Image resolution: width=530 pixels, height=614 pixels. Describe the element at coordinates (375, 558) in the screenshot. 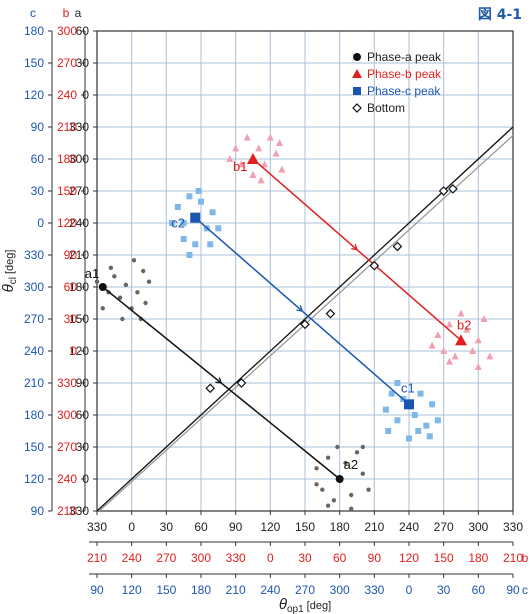

I see `x-axis-b-tick-label: 90` at that location.